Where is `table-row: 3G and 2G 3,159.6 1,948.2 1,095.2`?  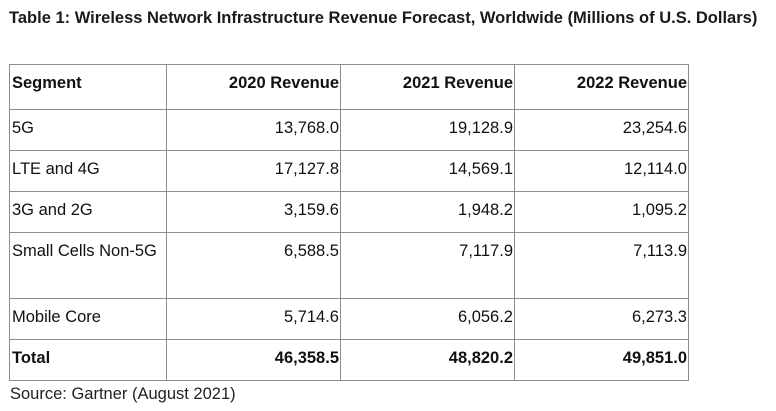
table-row: 3G and 2G 3,159.6 1,948.2 1,095.2 is located at coordinates (349, 212).